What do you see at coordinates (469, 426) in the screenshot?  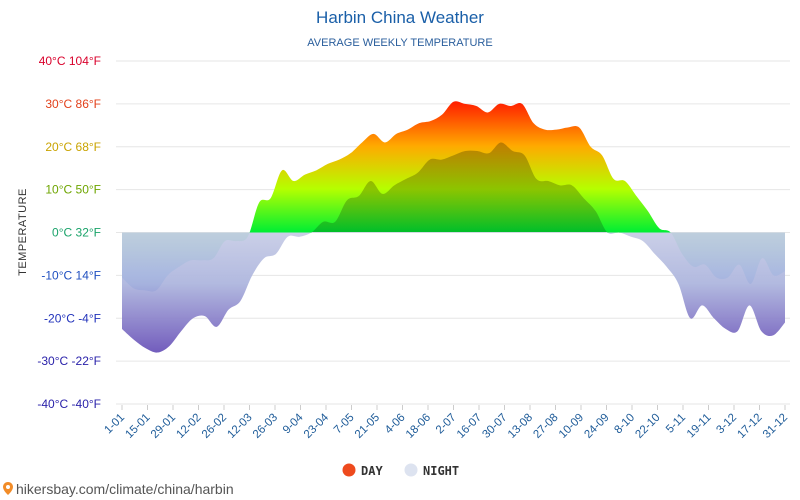 I see `x-tick-label: 16-07` at bounding box center [469, 426].